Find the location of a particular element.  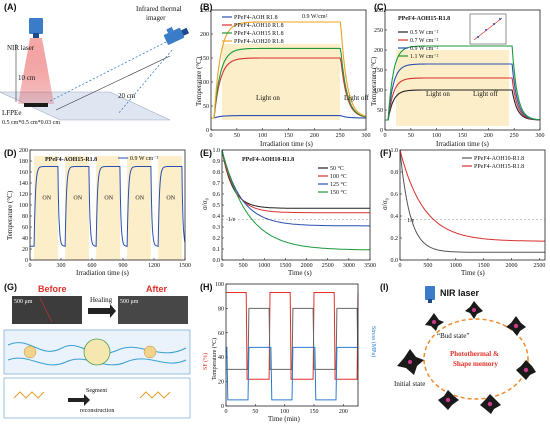

y-tick-label: 0.7 is located at coordinates (217, 184).